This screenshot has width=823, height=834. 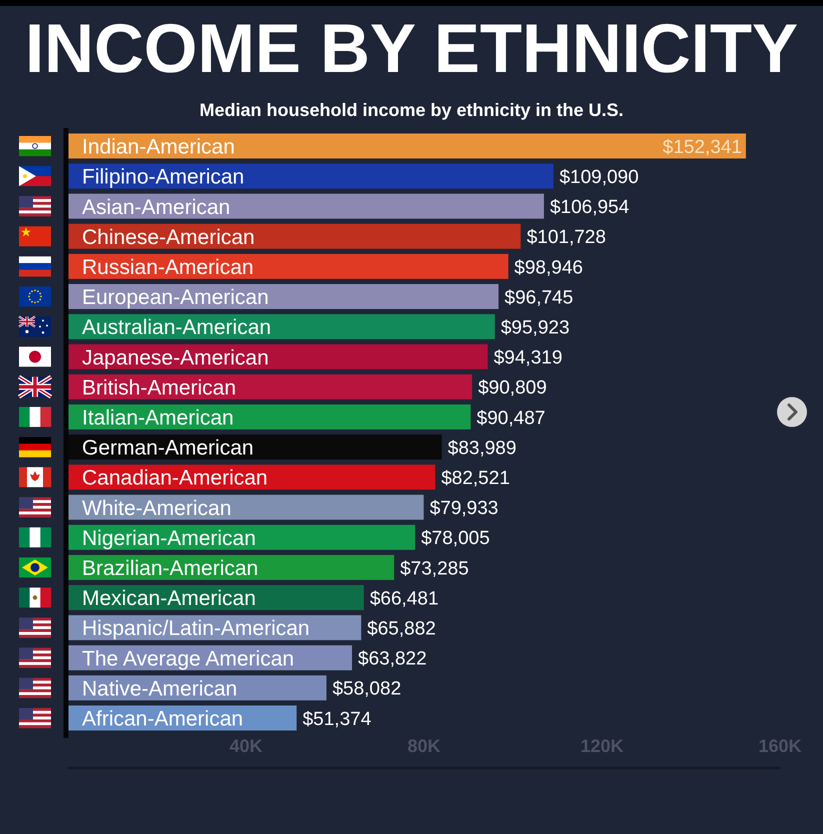 I want to click on y-tick-label: Japanese-American, so click(x=175, y=358).